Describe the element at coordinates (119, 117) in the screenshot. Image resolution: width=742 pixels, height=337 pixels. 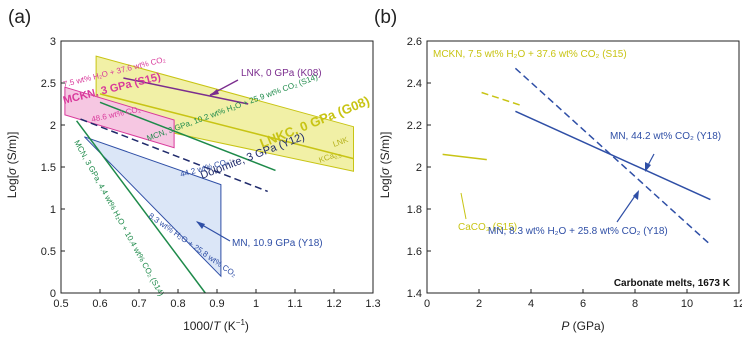
I see `panel-a-region-mckn-3-gpa-s15` at that location.